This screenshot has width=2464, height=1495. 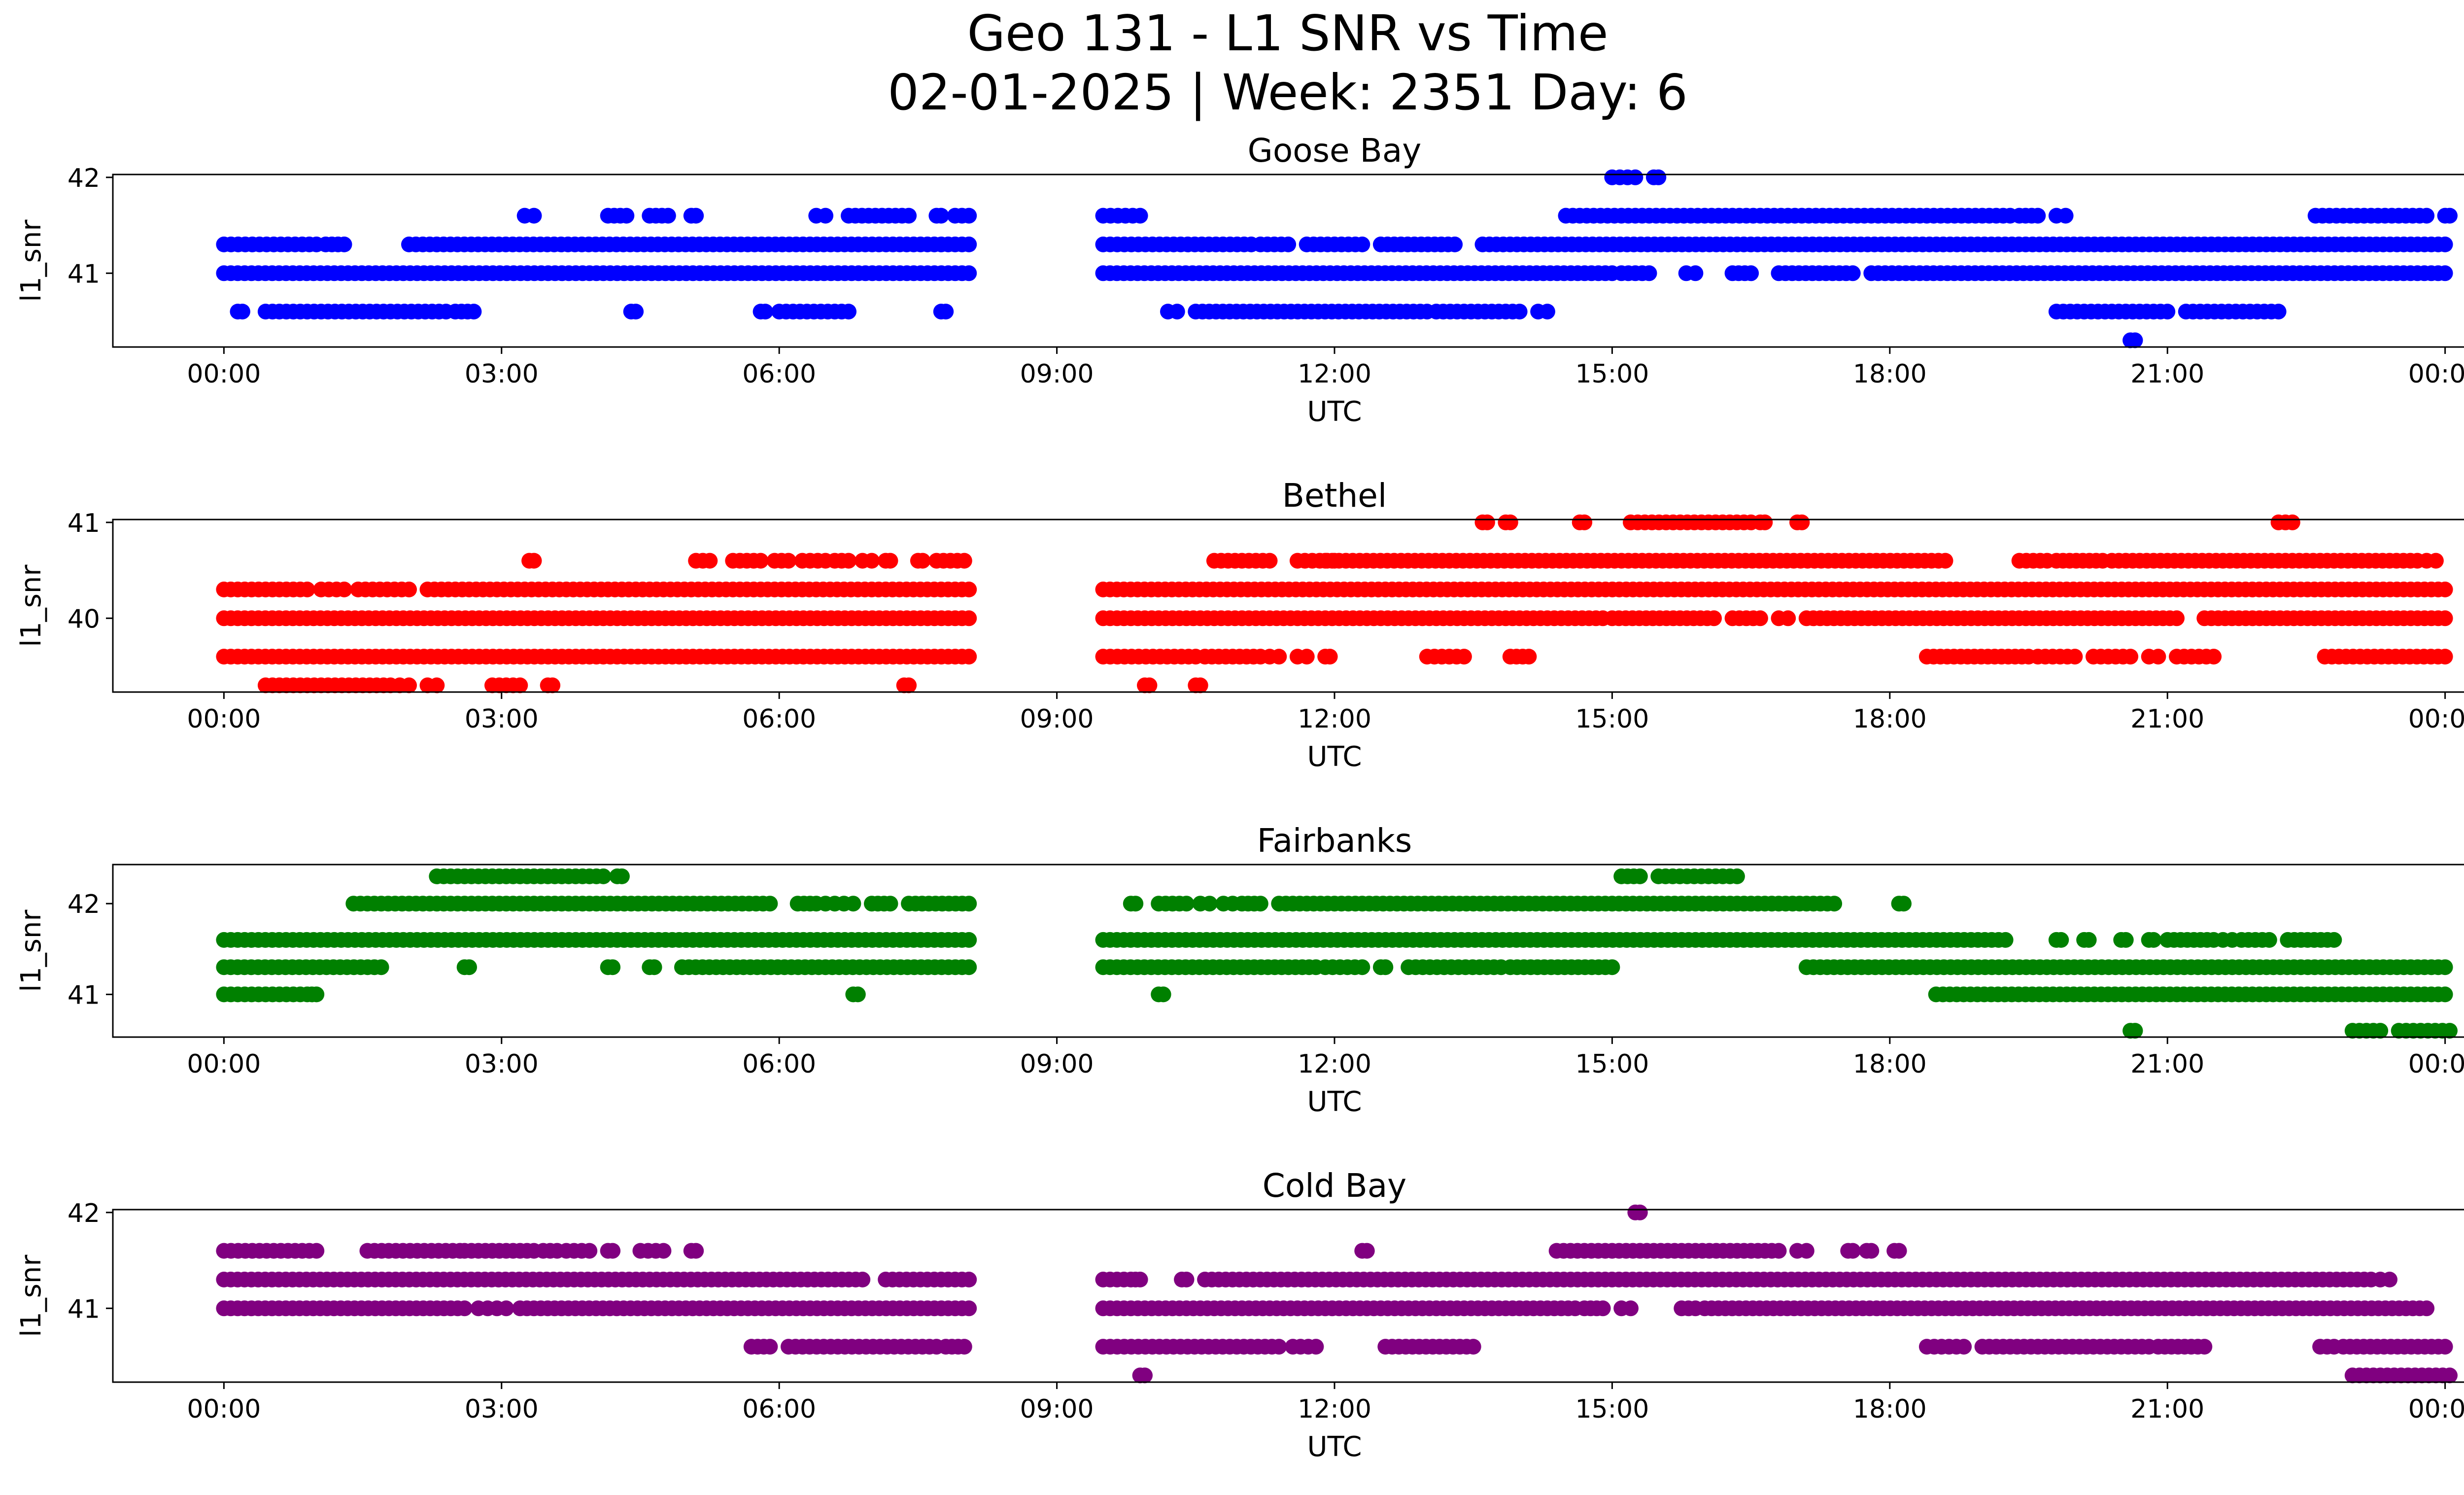 I want to click on x-axis-label-bethel: UTC, so click(x=1334, y=757).